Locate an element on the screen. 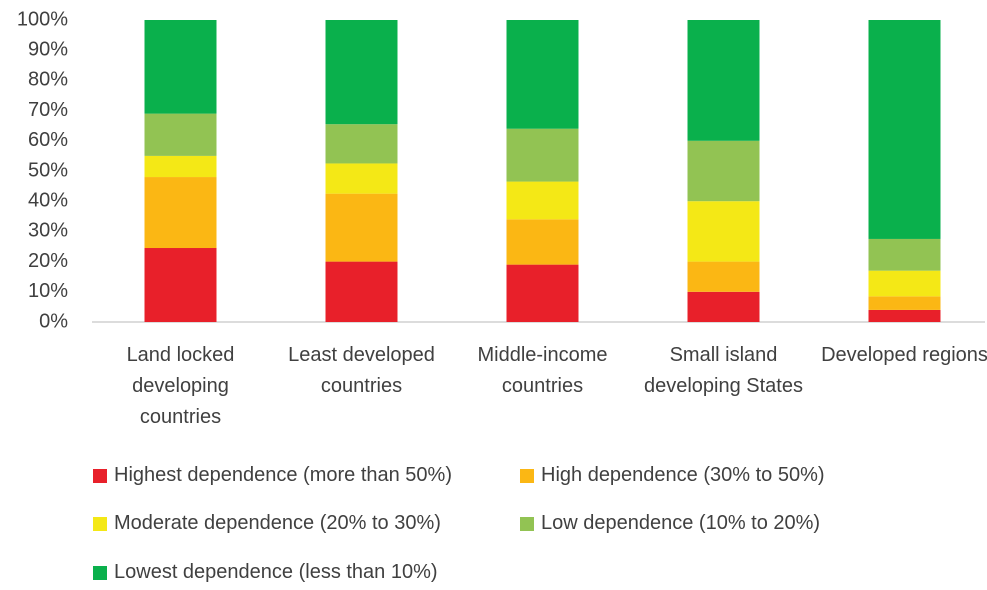 The image size is (987, 590). legend-entry: Low dependence (10% to 20%) is located at coordinates (670, 523).